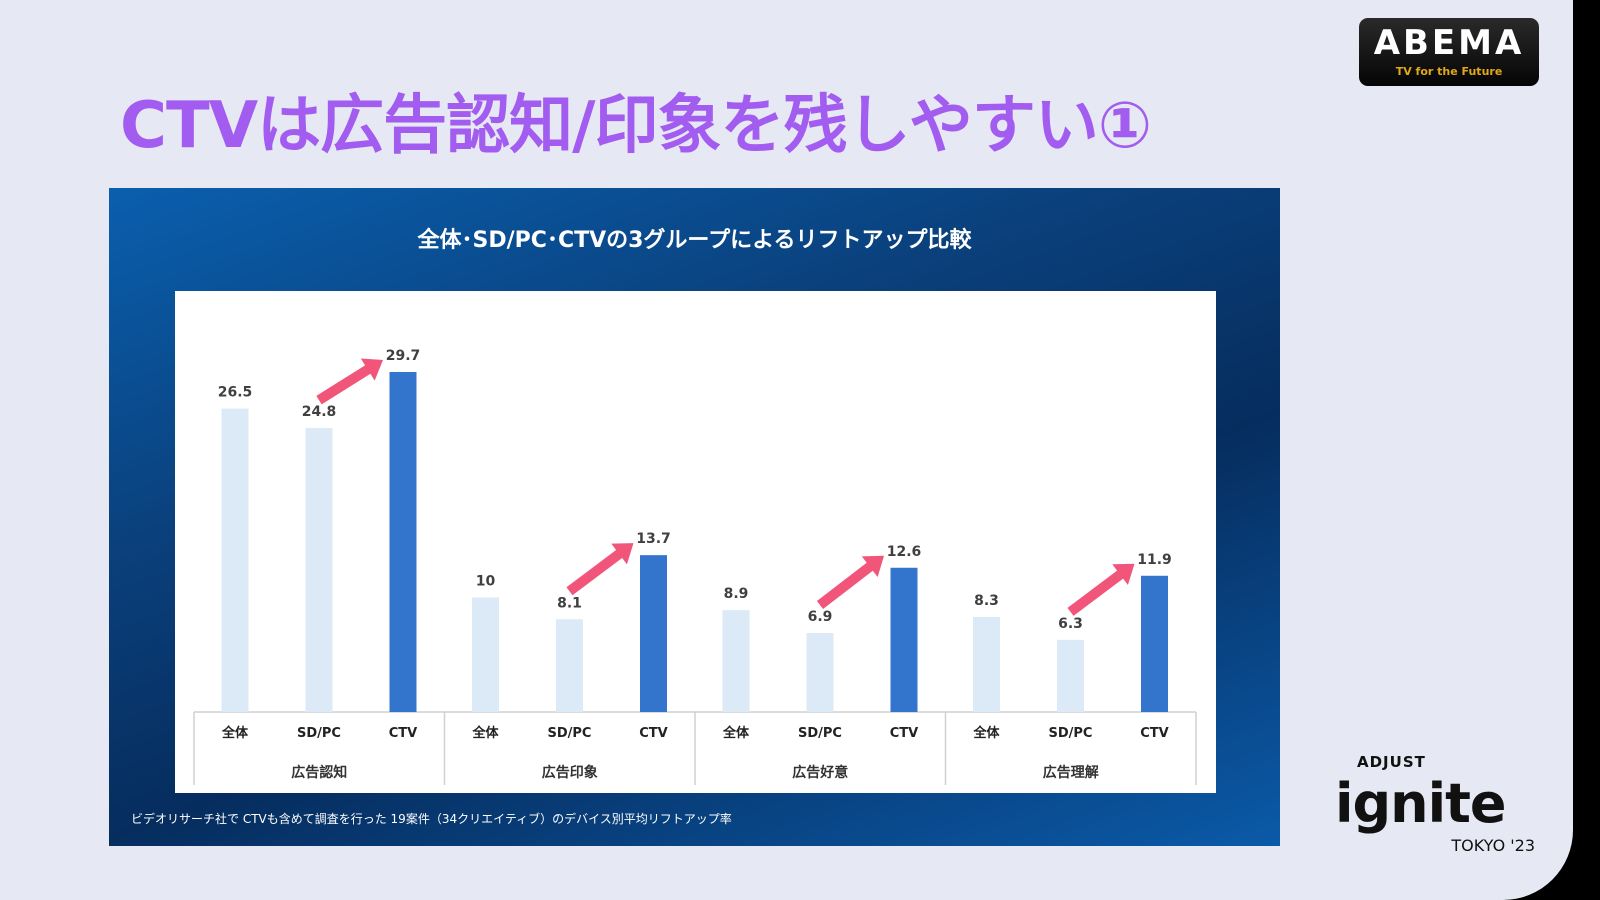  Describe the element at coordinates (1391, 762) in the screenshot. I see `adjust-text: ADJUST` at that location.